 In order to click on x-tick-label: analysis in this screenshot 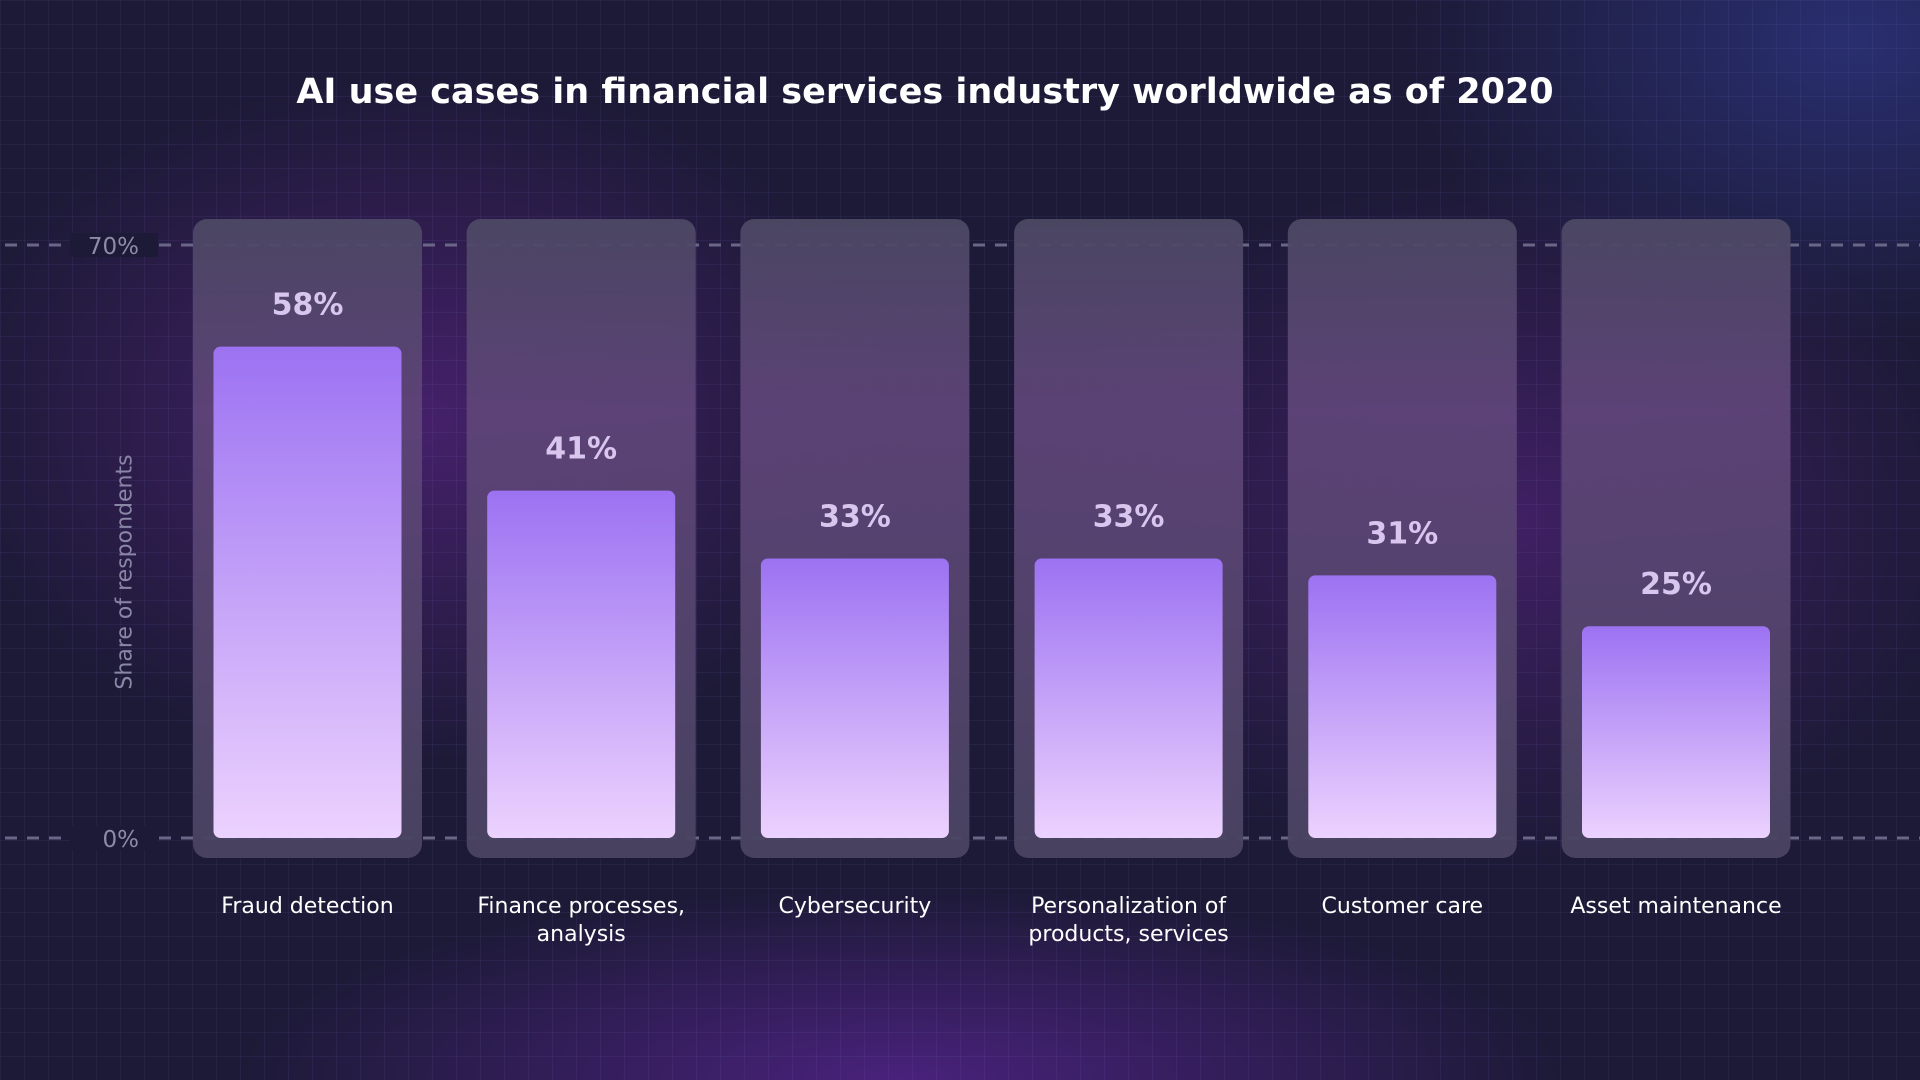, I will do `click(581, 934)`.